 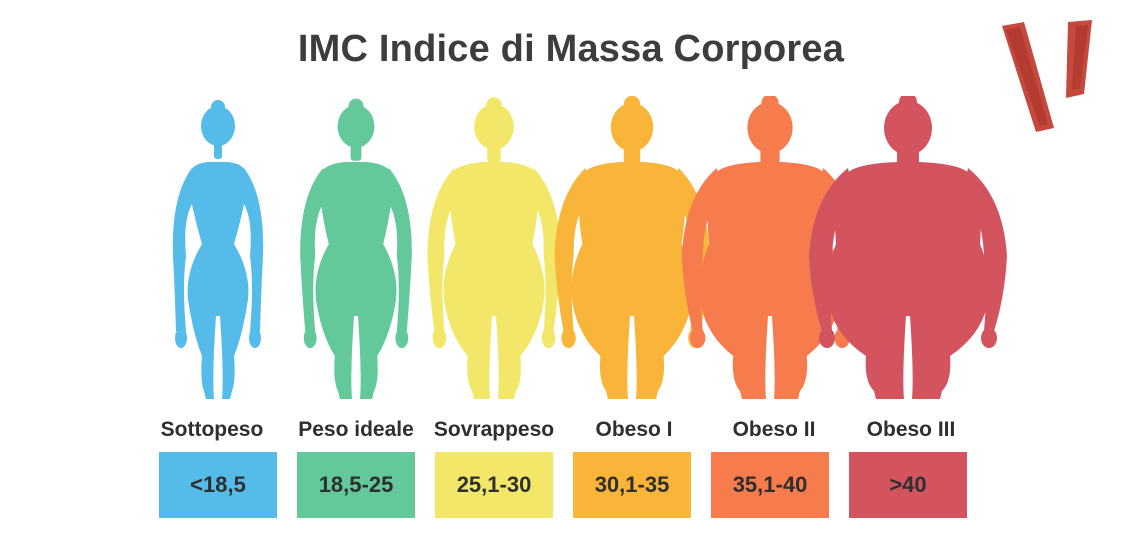 I want to click on body-figure-sottopeso, so click(x=218, y=249).